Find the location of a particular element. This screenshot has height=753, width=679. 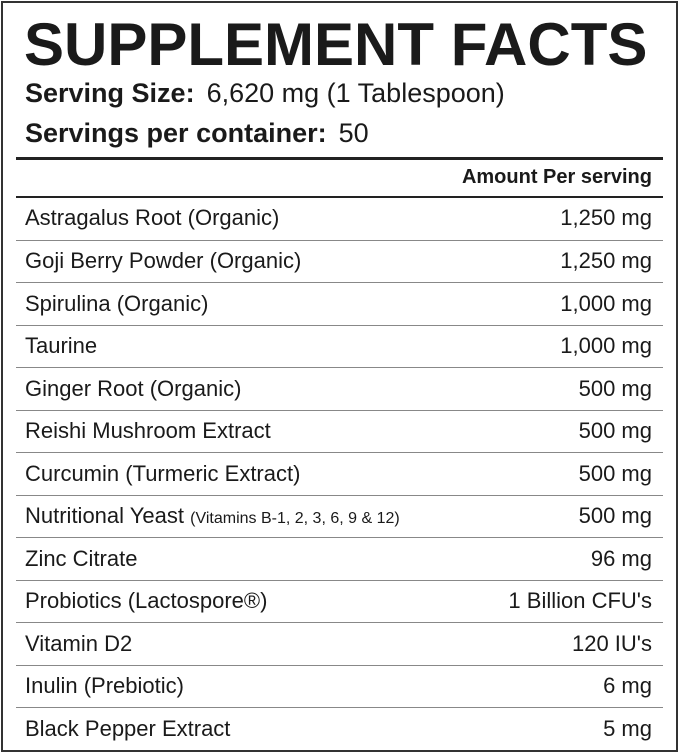

ingredient-name-cell: Black Pepper Extract is located at coordinates (127, 729).